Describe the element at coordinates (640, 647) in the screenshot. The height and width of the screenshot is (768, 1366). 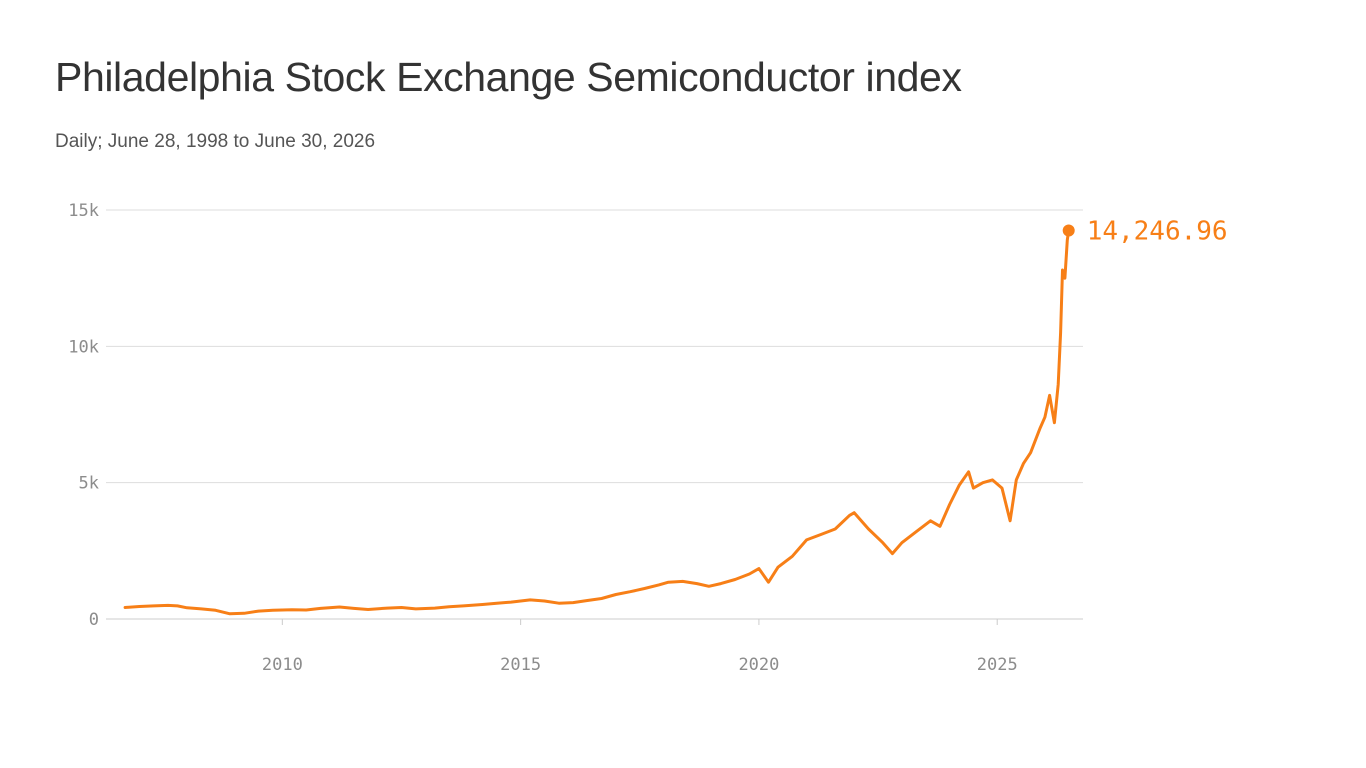
I see `x-axis: 2010 2015 2020 2025` at that location.